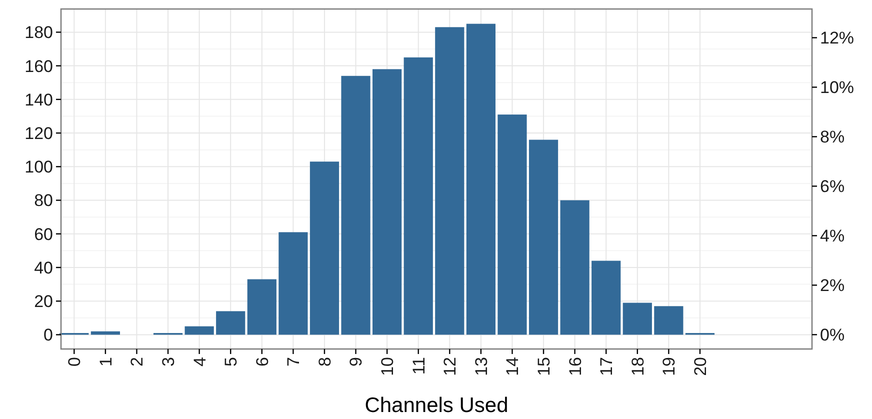 Image resolution: width=872 pixels, height=419 pixels. I want to click on y2-tick-label: 12%, so click(837, 38).